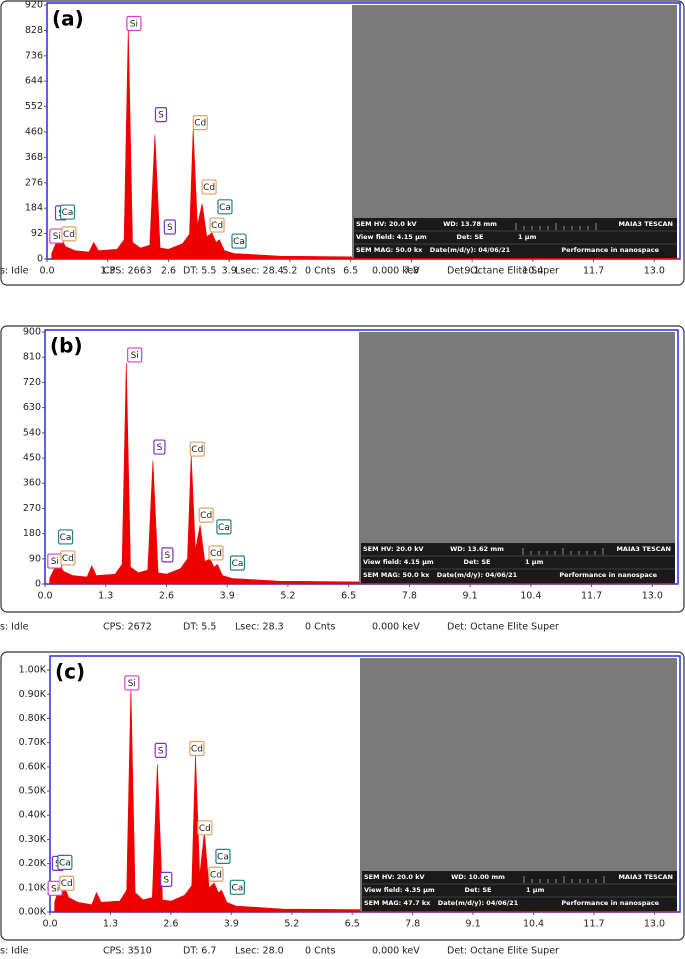 The width and height of the screenshot is (685, 959). I want to click on y-tick-label: 0.90K, so click(33, 694).